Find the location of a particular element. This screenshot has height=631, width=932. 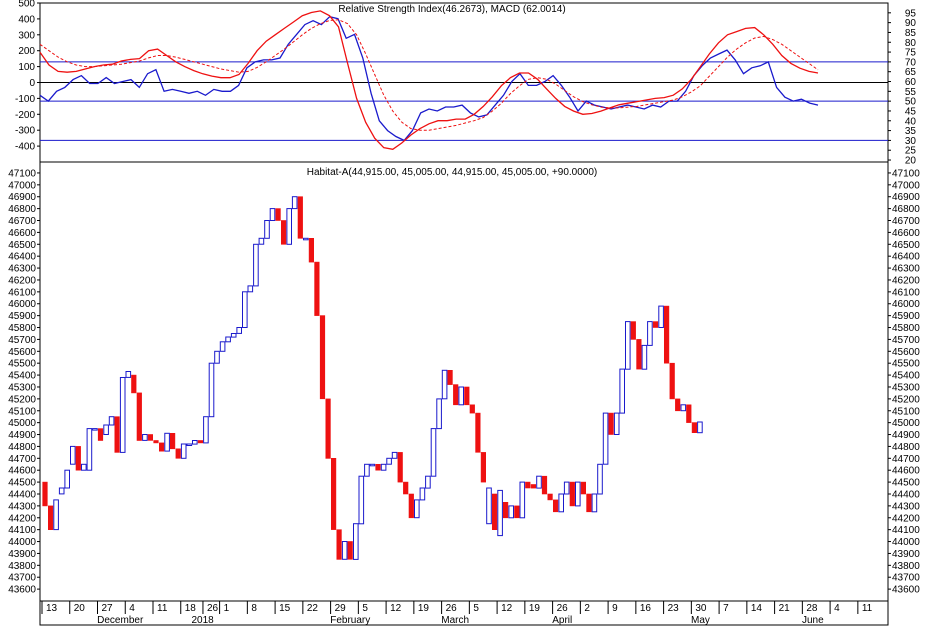

price-label-right: 45200 is located at coordinates (906, 399).